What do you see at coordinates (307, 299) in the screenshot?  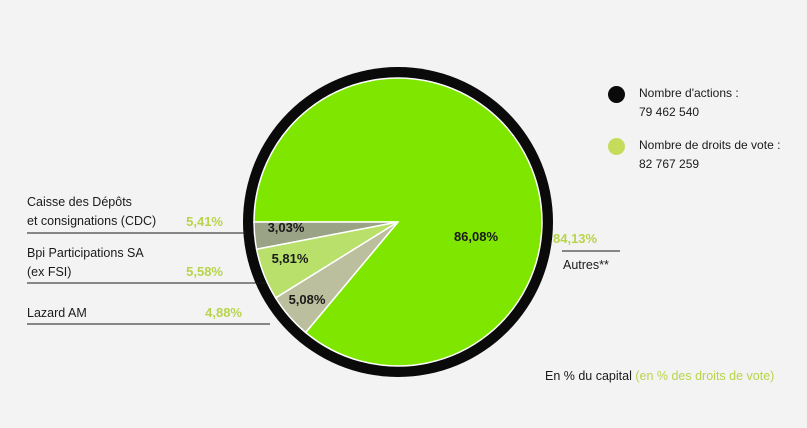 I see `slice-label-lazard: 5,08%` at bounding box center [307, 299].